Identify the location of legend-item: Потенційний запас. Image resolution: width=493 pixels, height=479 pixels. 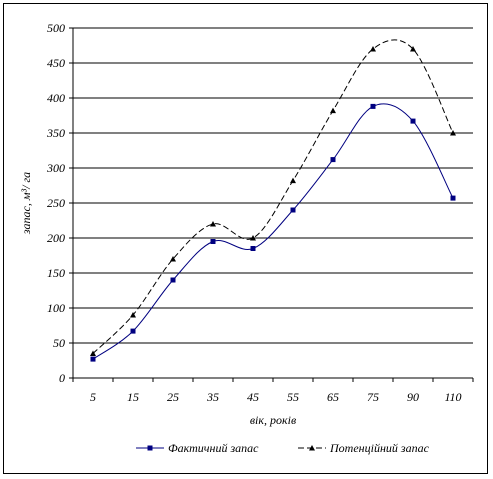
(364, 448).